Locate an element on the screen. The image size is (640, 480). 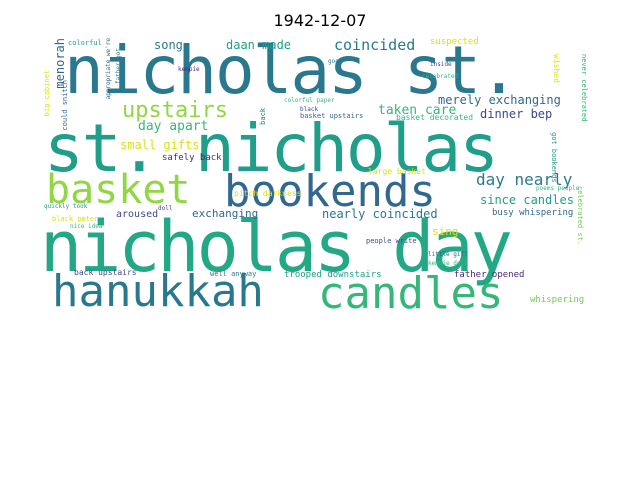
word-colorful: colorful is located at coordinates (85, 43).